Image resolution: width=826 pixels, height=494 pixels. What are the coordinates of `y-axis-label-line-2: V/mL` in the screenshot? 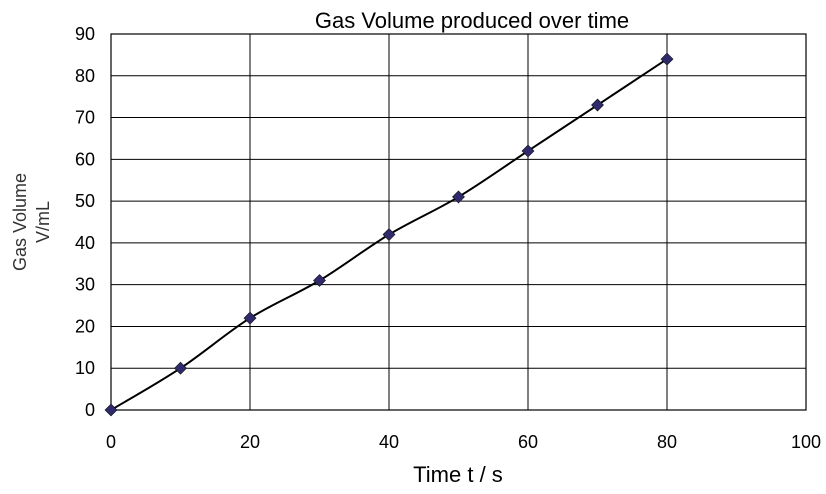 It's located at (43, 222).